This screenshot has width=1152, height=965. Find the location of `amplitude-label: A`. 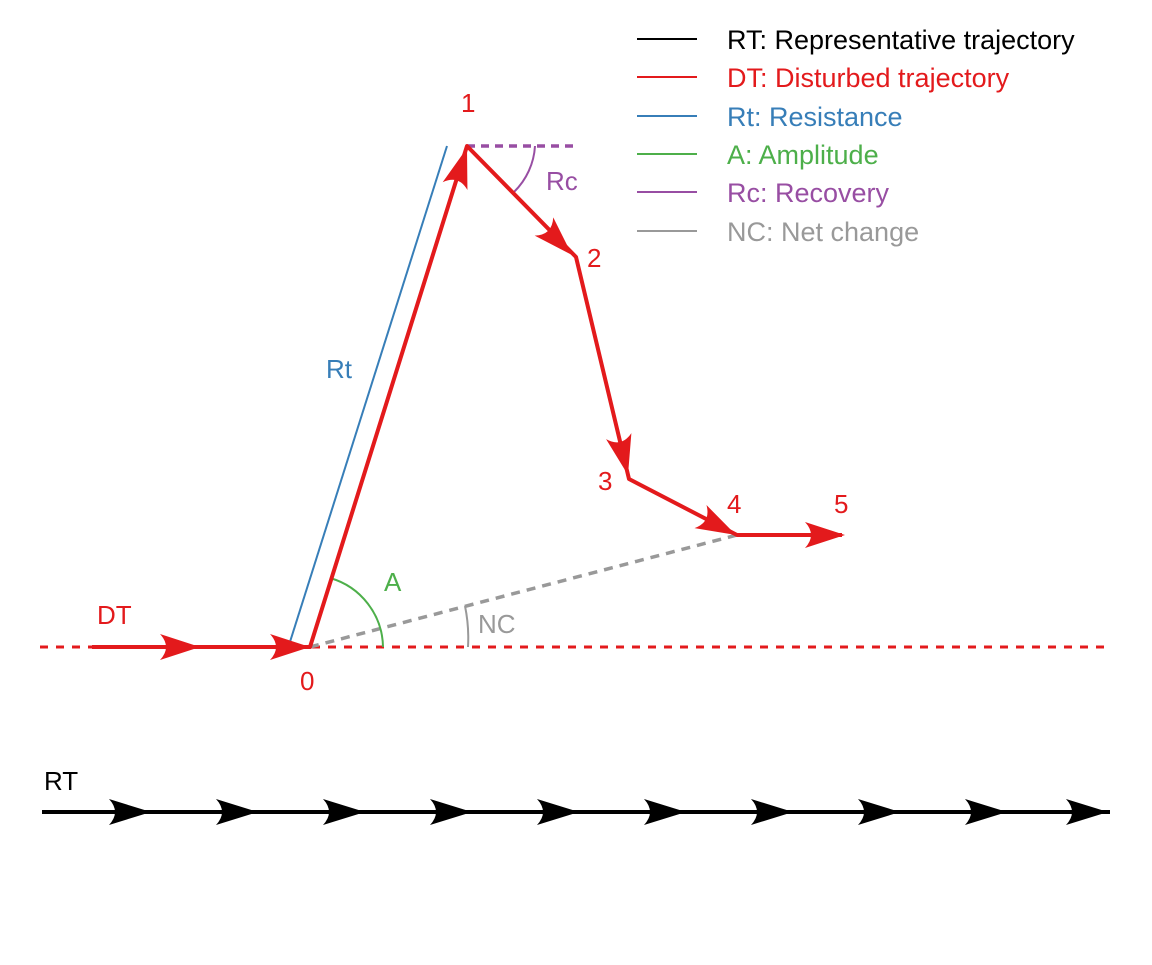

amplitude-label: A is located at coordinates (393, 582).